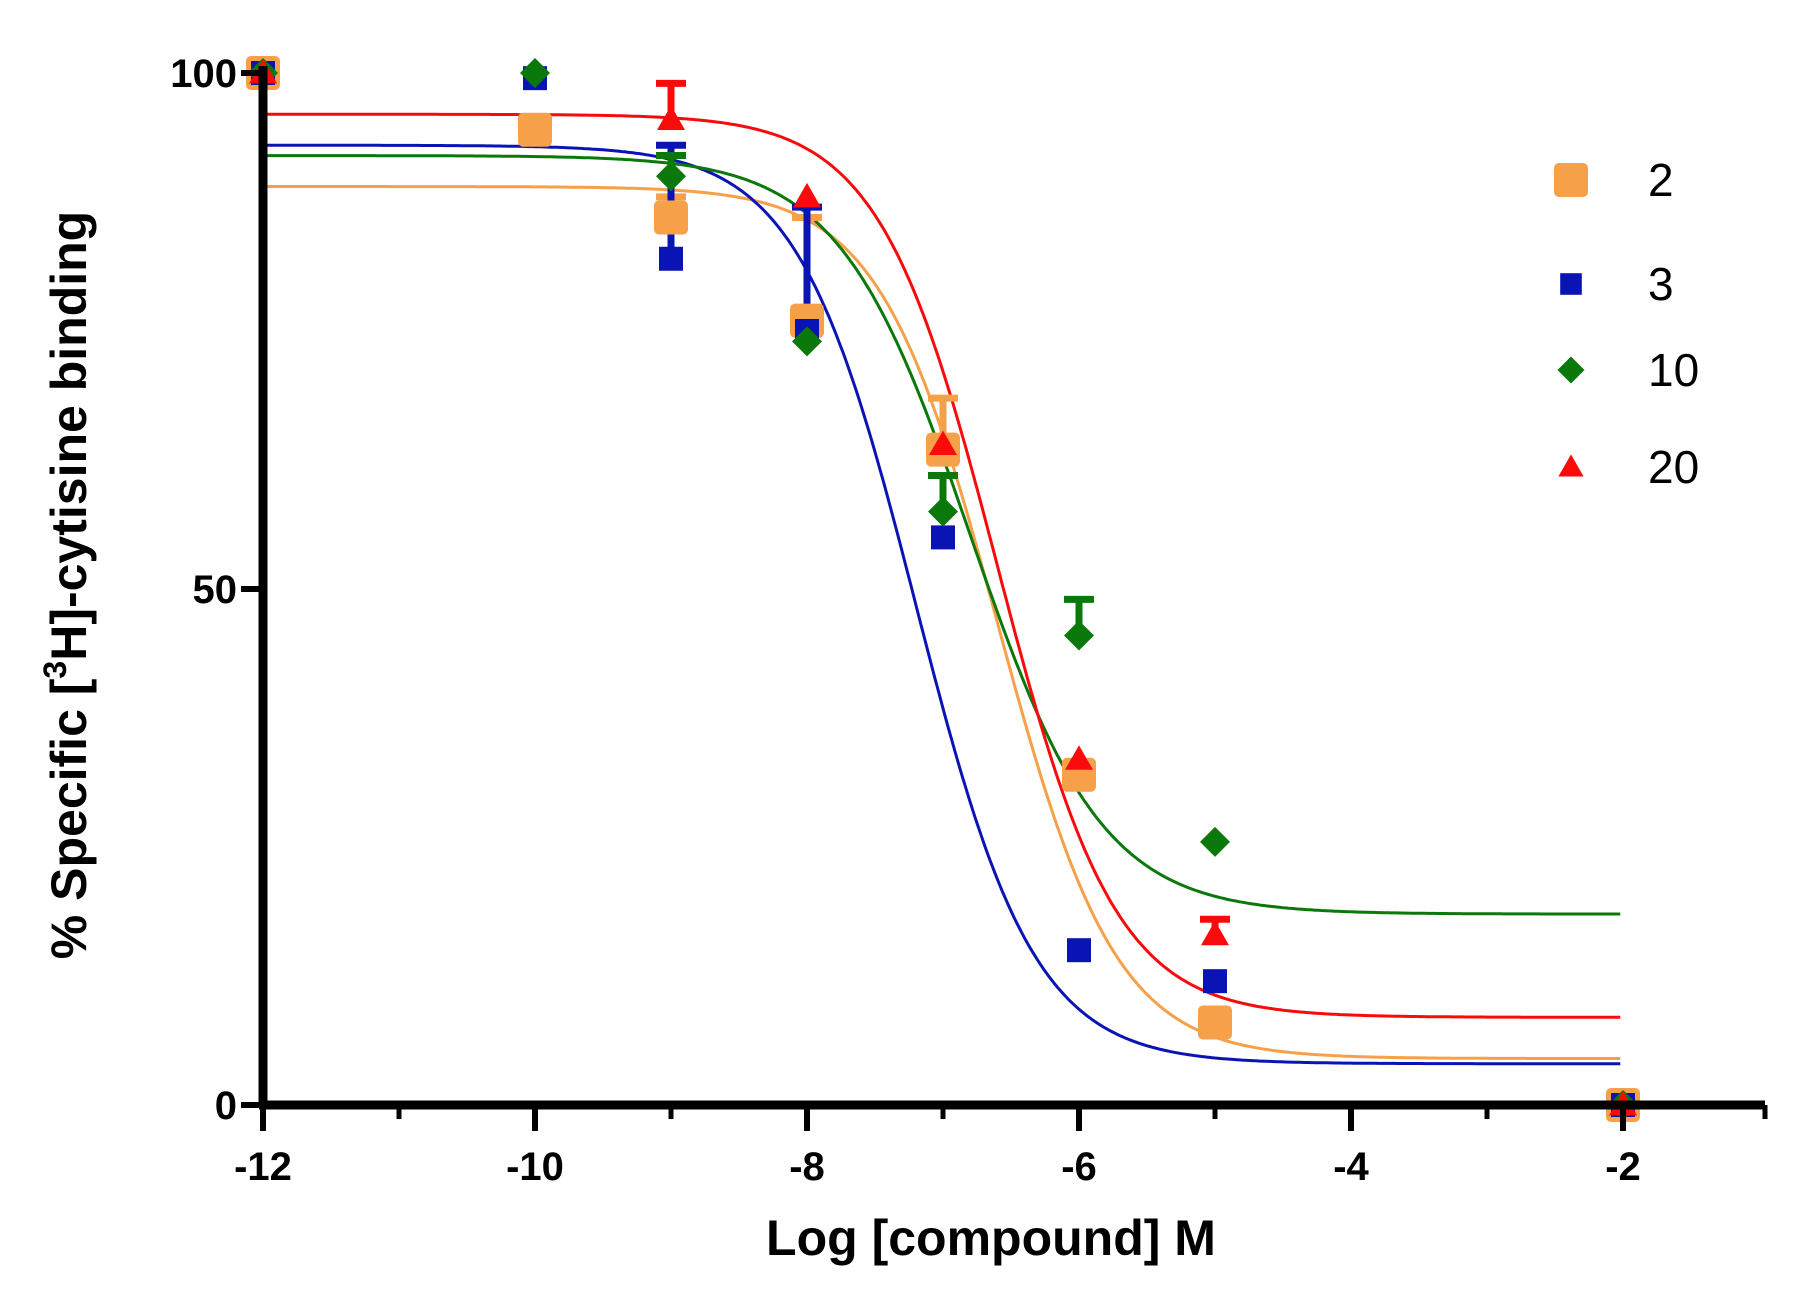  What do you see at coordinates (1661, 284) in the screenshot?
I see `legend-label-3: 3` at bounding box center [1661, 284].